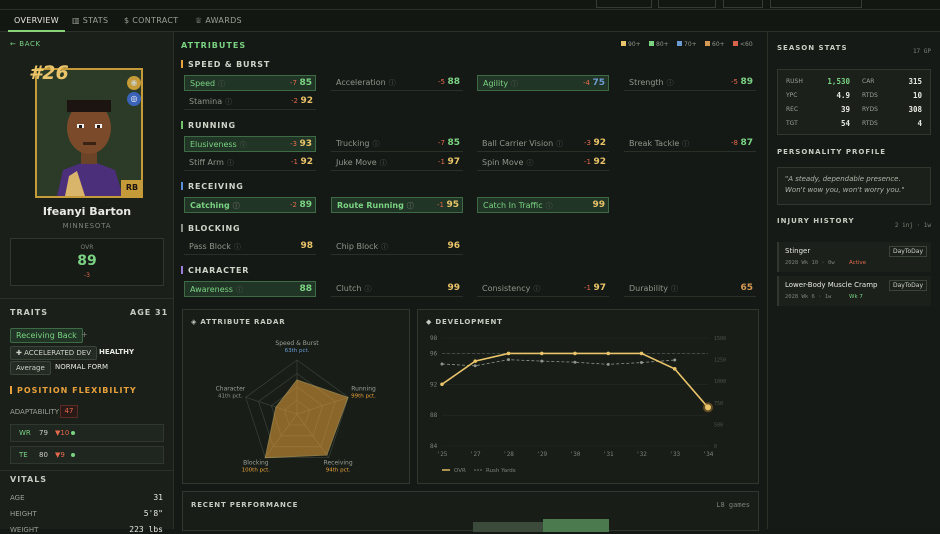 The height and width of the screenshot is (534, 940). What do you see at coordinates (366, 82) in the screenshot?
I see `attribute-name: Acceleration ⓘ` at bounding box center [366, 82].